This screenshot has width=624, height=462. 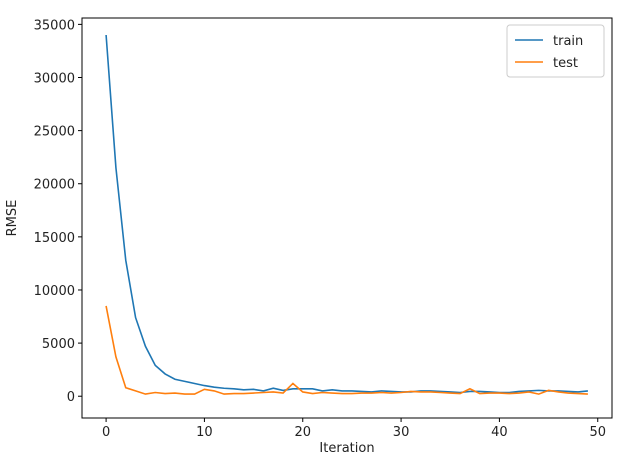 What do you see at coordinates (499, 432) in the screenshot?
I see `x-tick-label: 40` at bounding box center [499, 432].